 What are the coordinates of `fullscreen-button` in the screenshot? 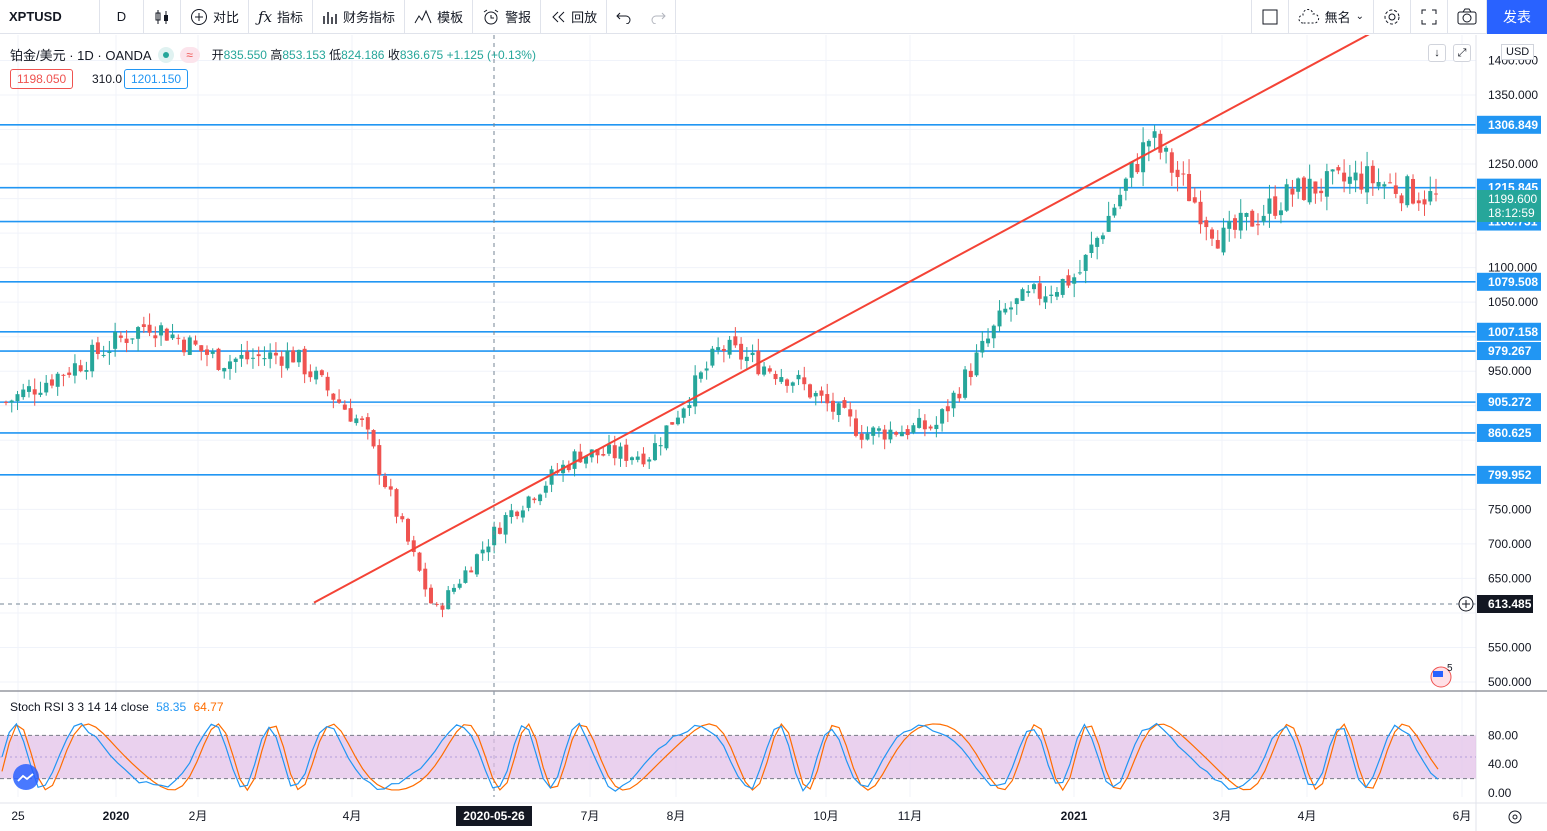 It's located at (1429, 17).